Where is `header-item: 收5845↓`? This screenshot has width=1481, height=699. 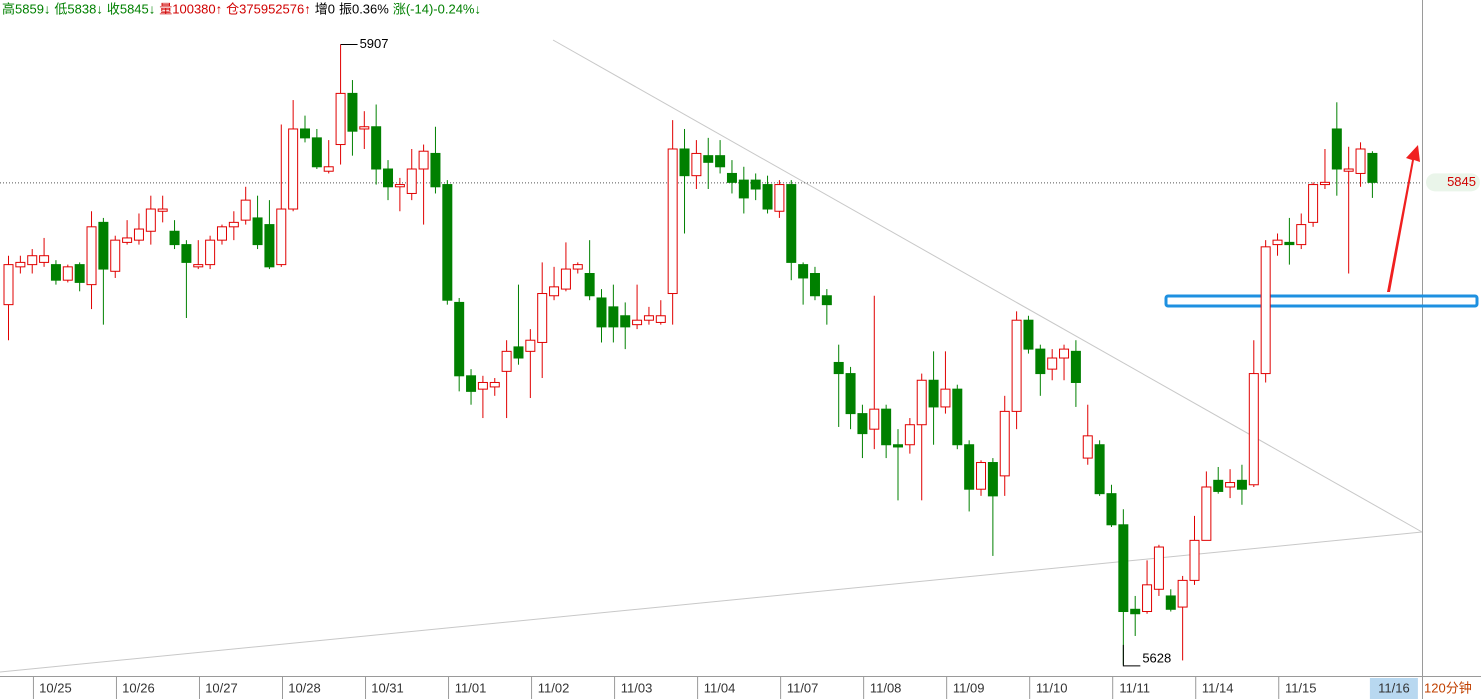
header-item: 收5845↓ is located at coordinates (131, 8).